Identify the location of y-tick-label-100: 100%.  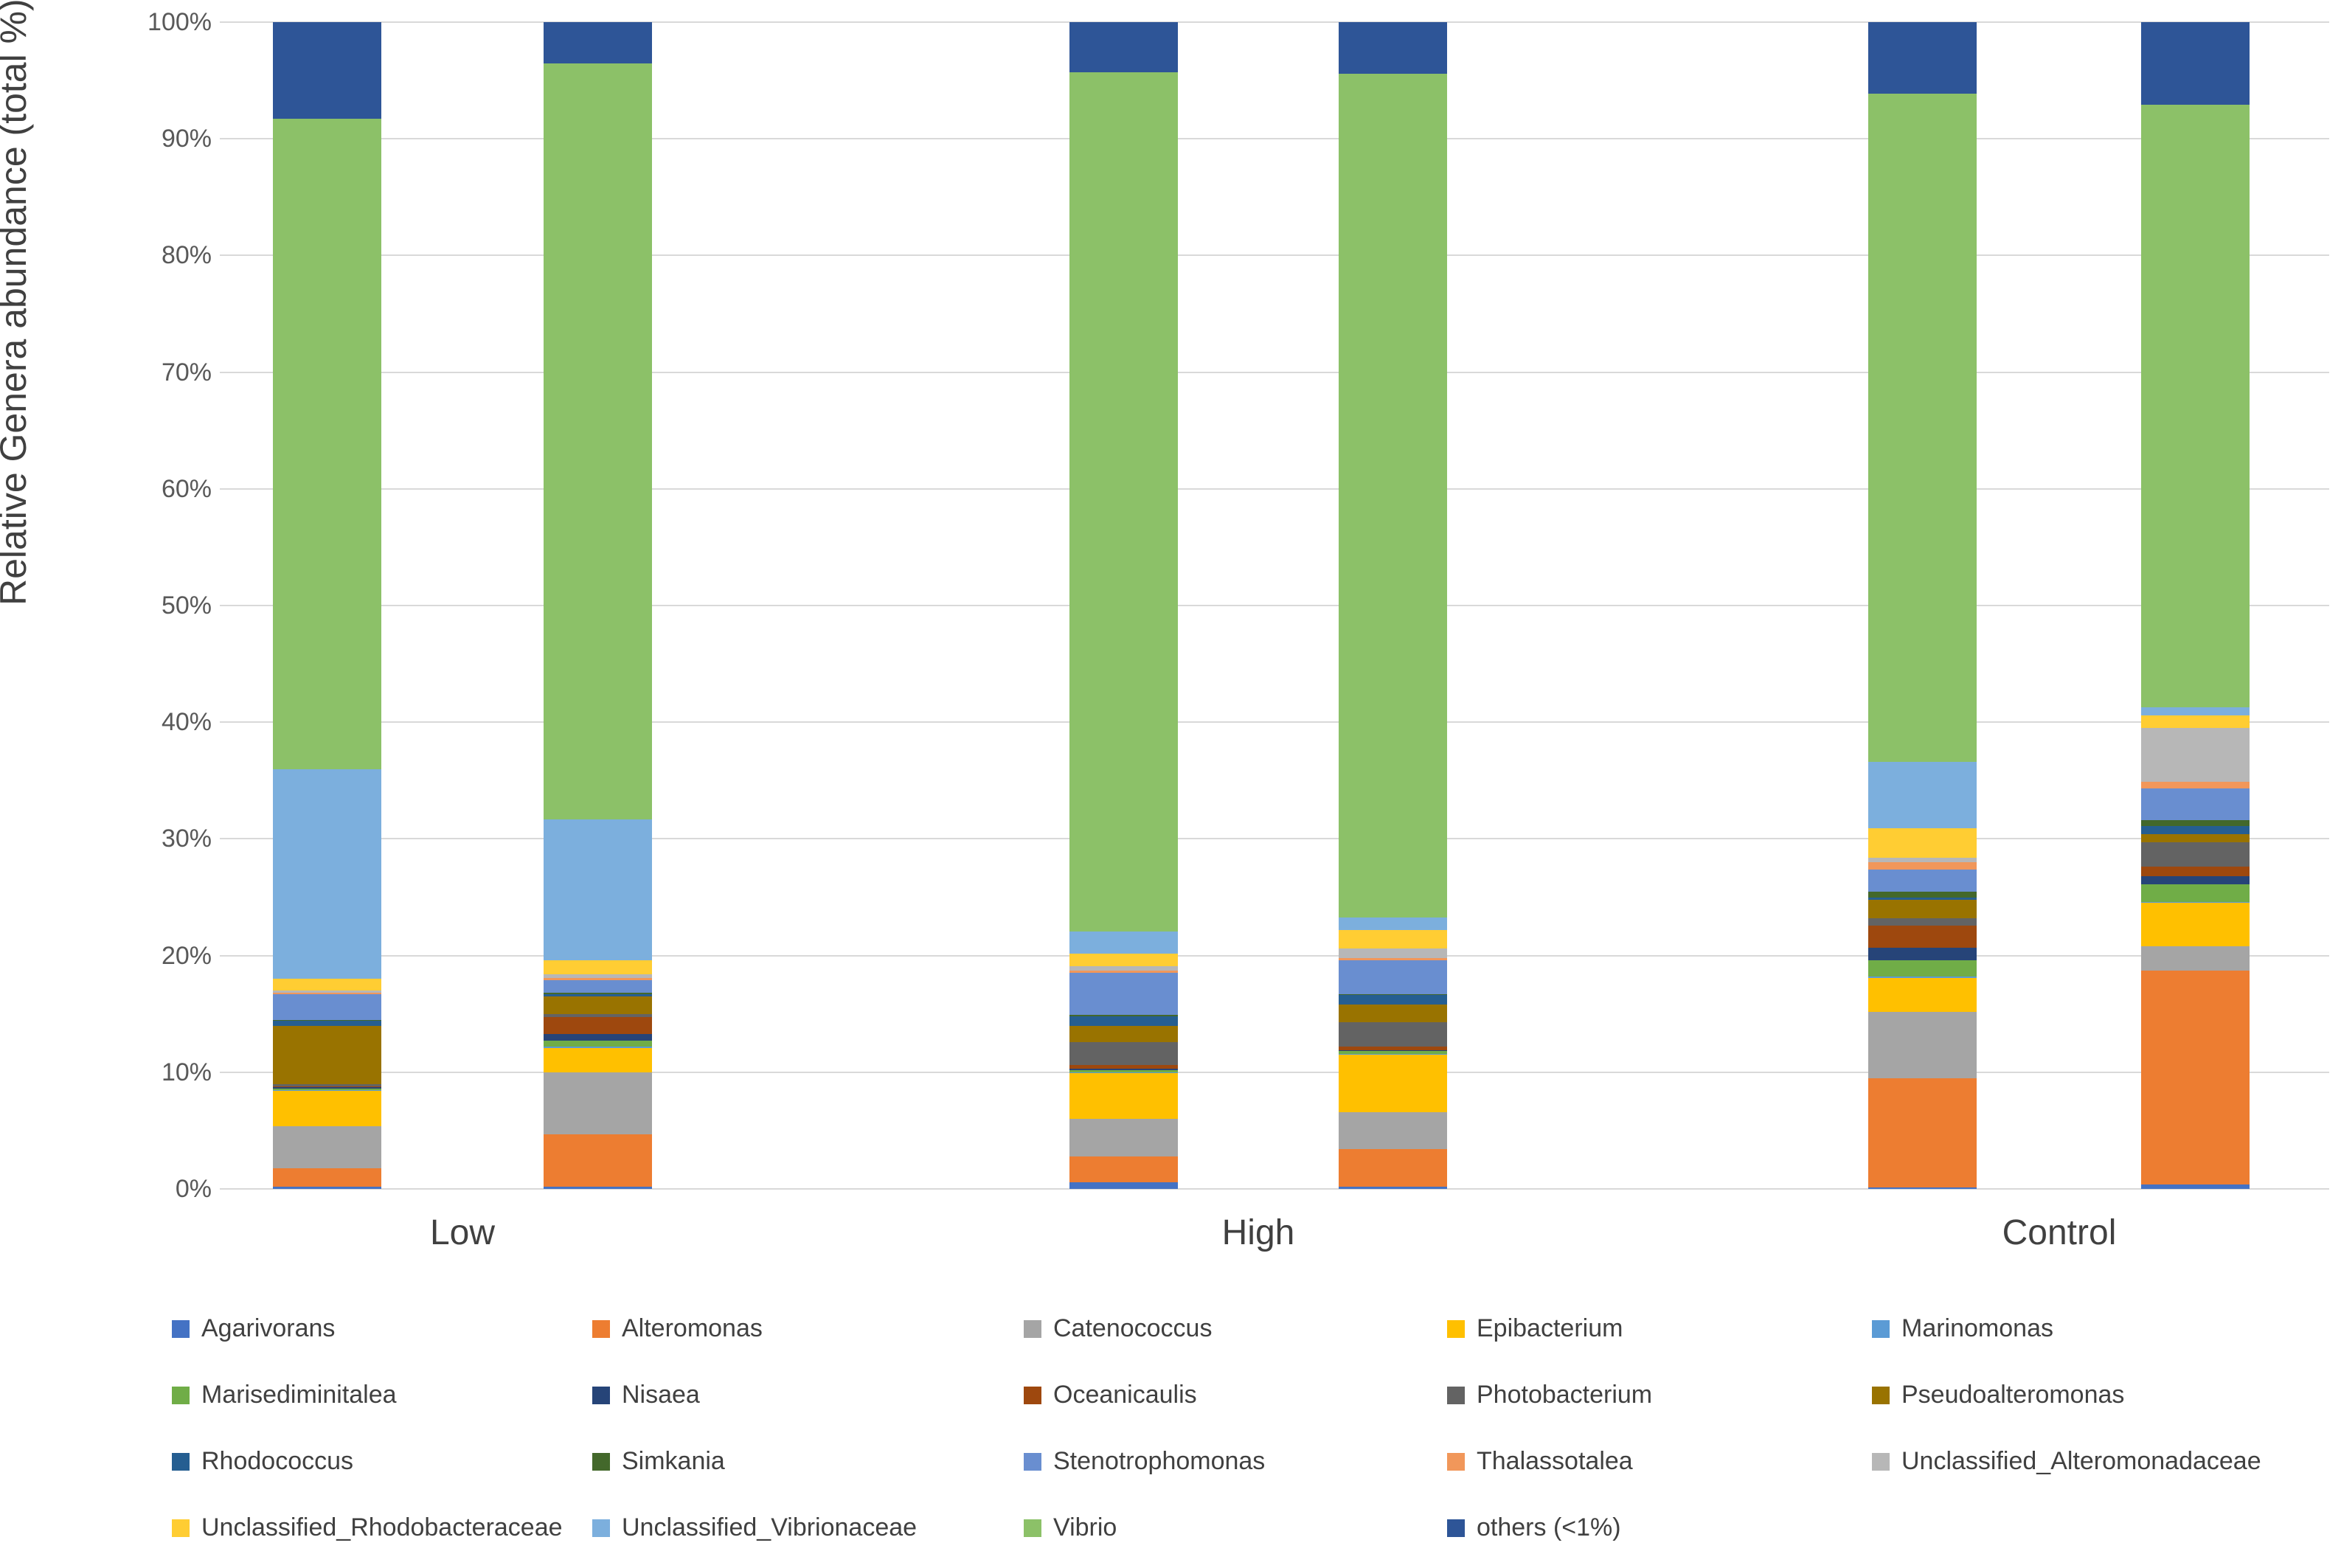
(180, 22).